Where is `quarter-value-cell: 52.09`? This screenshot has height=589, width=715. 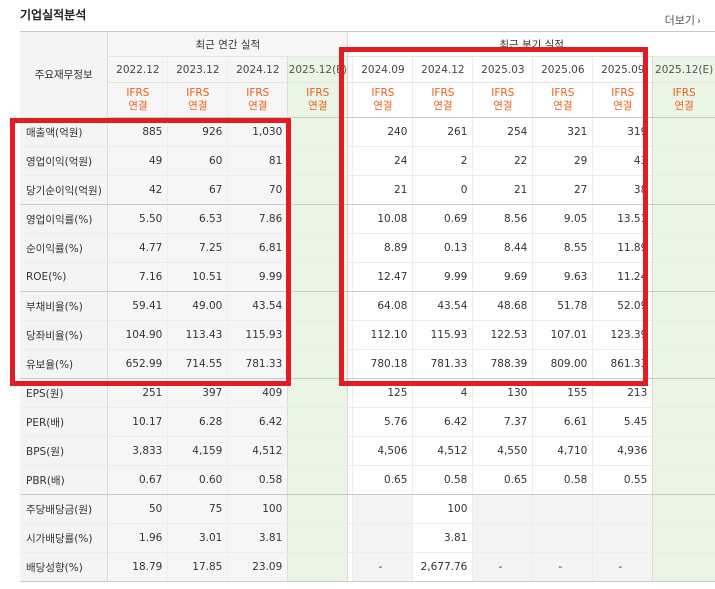 quarter-value-cell: 52.09 is located at coordinates (622, 306).